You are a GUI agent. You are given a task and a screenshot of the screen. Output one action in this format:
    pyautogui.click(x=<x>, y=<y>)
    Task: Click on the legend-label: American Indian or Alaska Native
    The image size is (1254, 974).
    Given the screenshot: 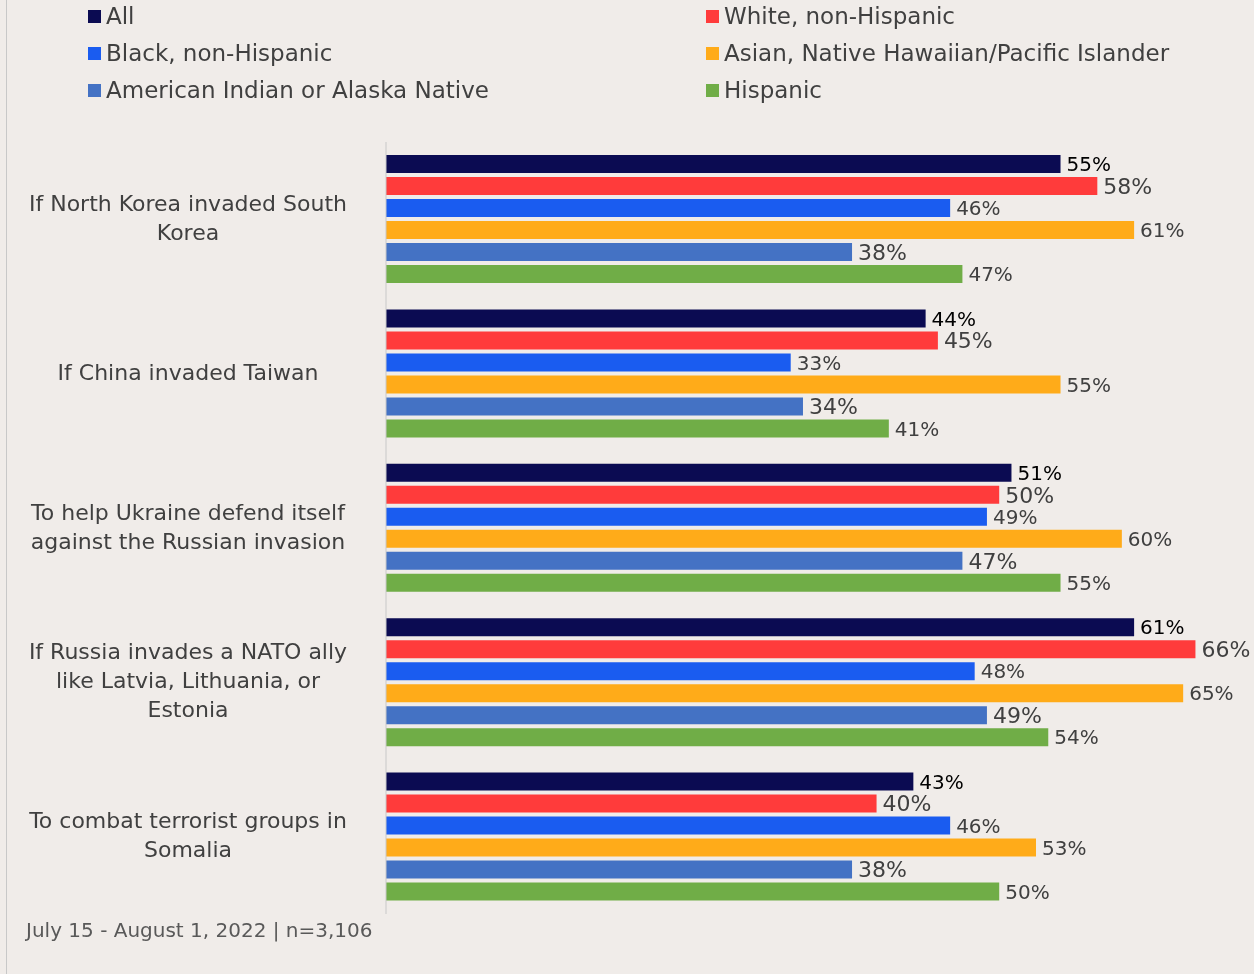 What is the action you would take?
    pyautogui.click(x=297, y=90)
    